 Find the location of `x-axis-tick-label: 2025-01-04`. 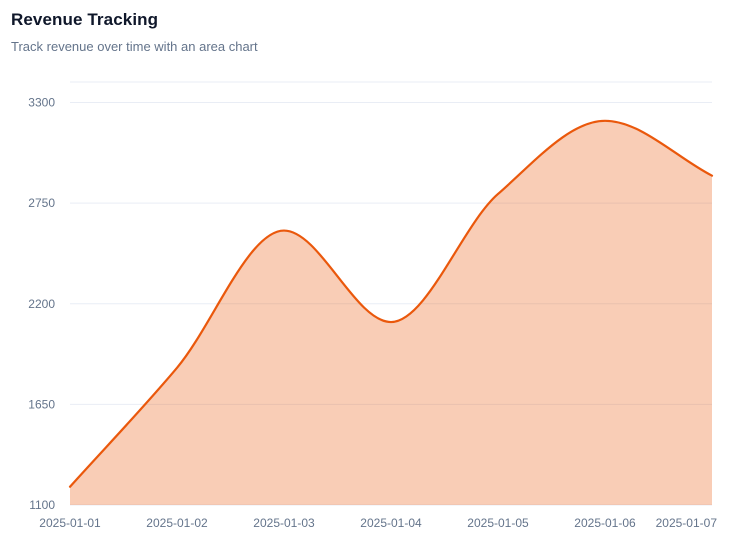

x-axis-tick-label: 2025-01-04 is located at coordinates (391, 523).